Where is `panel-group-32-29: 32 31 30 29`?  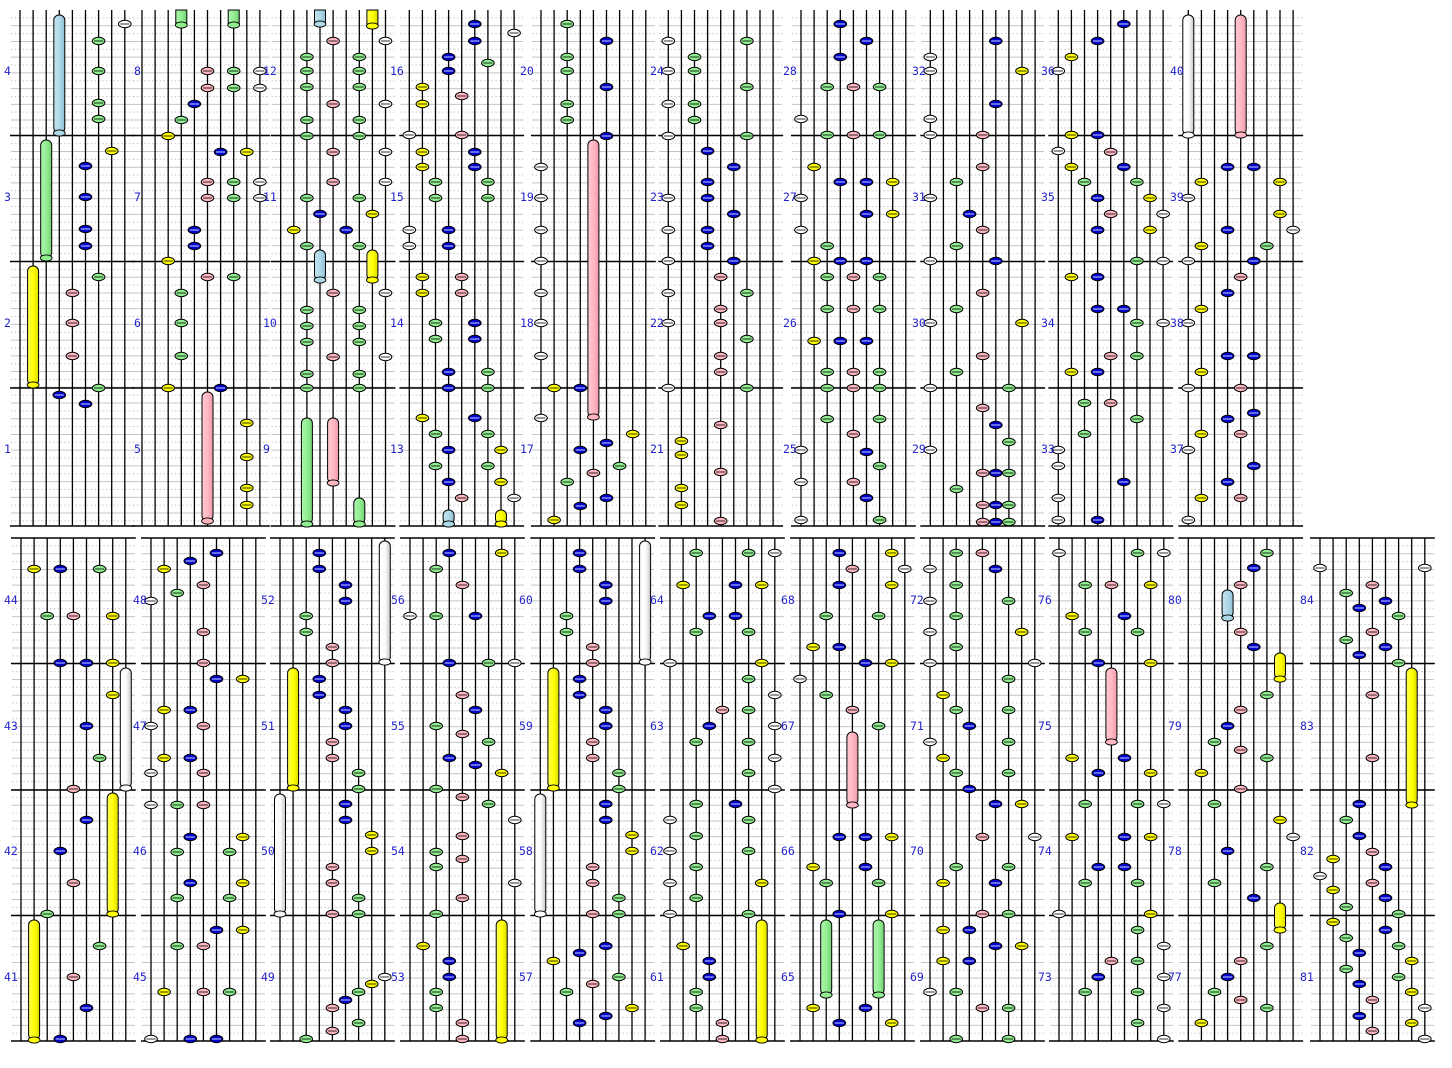
panel-group-32-29: 32 31 30 29 is located at coordinates (979, 268).